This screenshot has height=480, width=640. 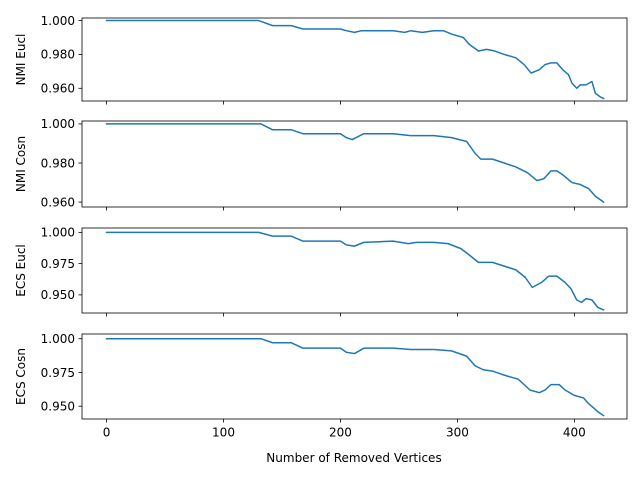 What do you see at coordinates (340, 433) in the screenshot?
I see `x-tick-label: 200` at bounding box center [340, 433].